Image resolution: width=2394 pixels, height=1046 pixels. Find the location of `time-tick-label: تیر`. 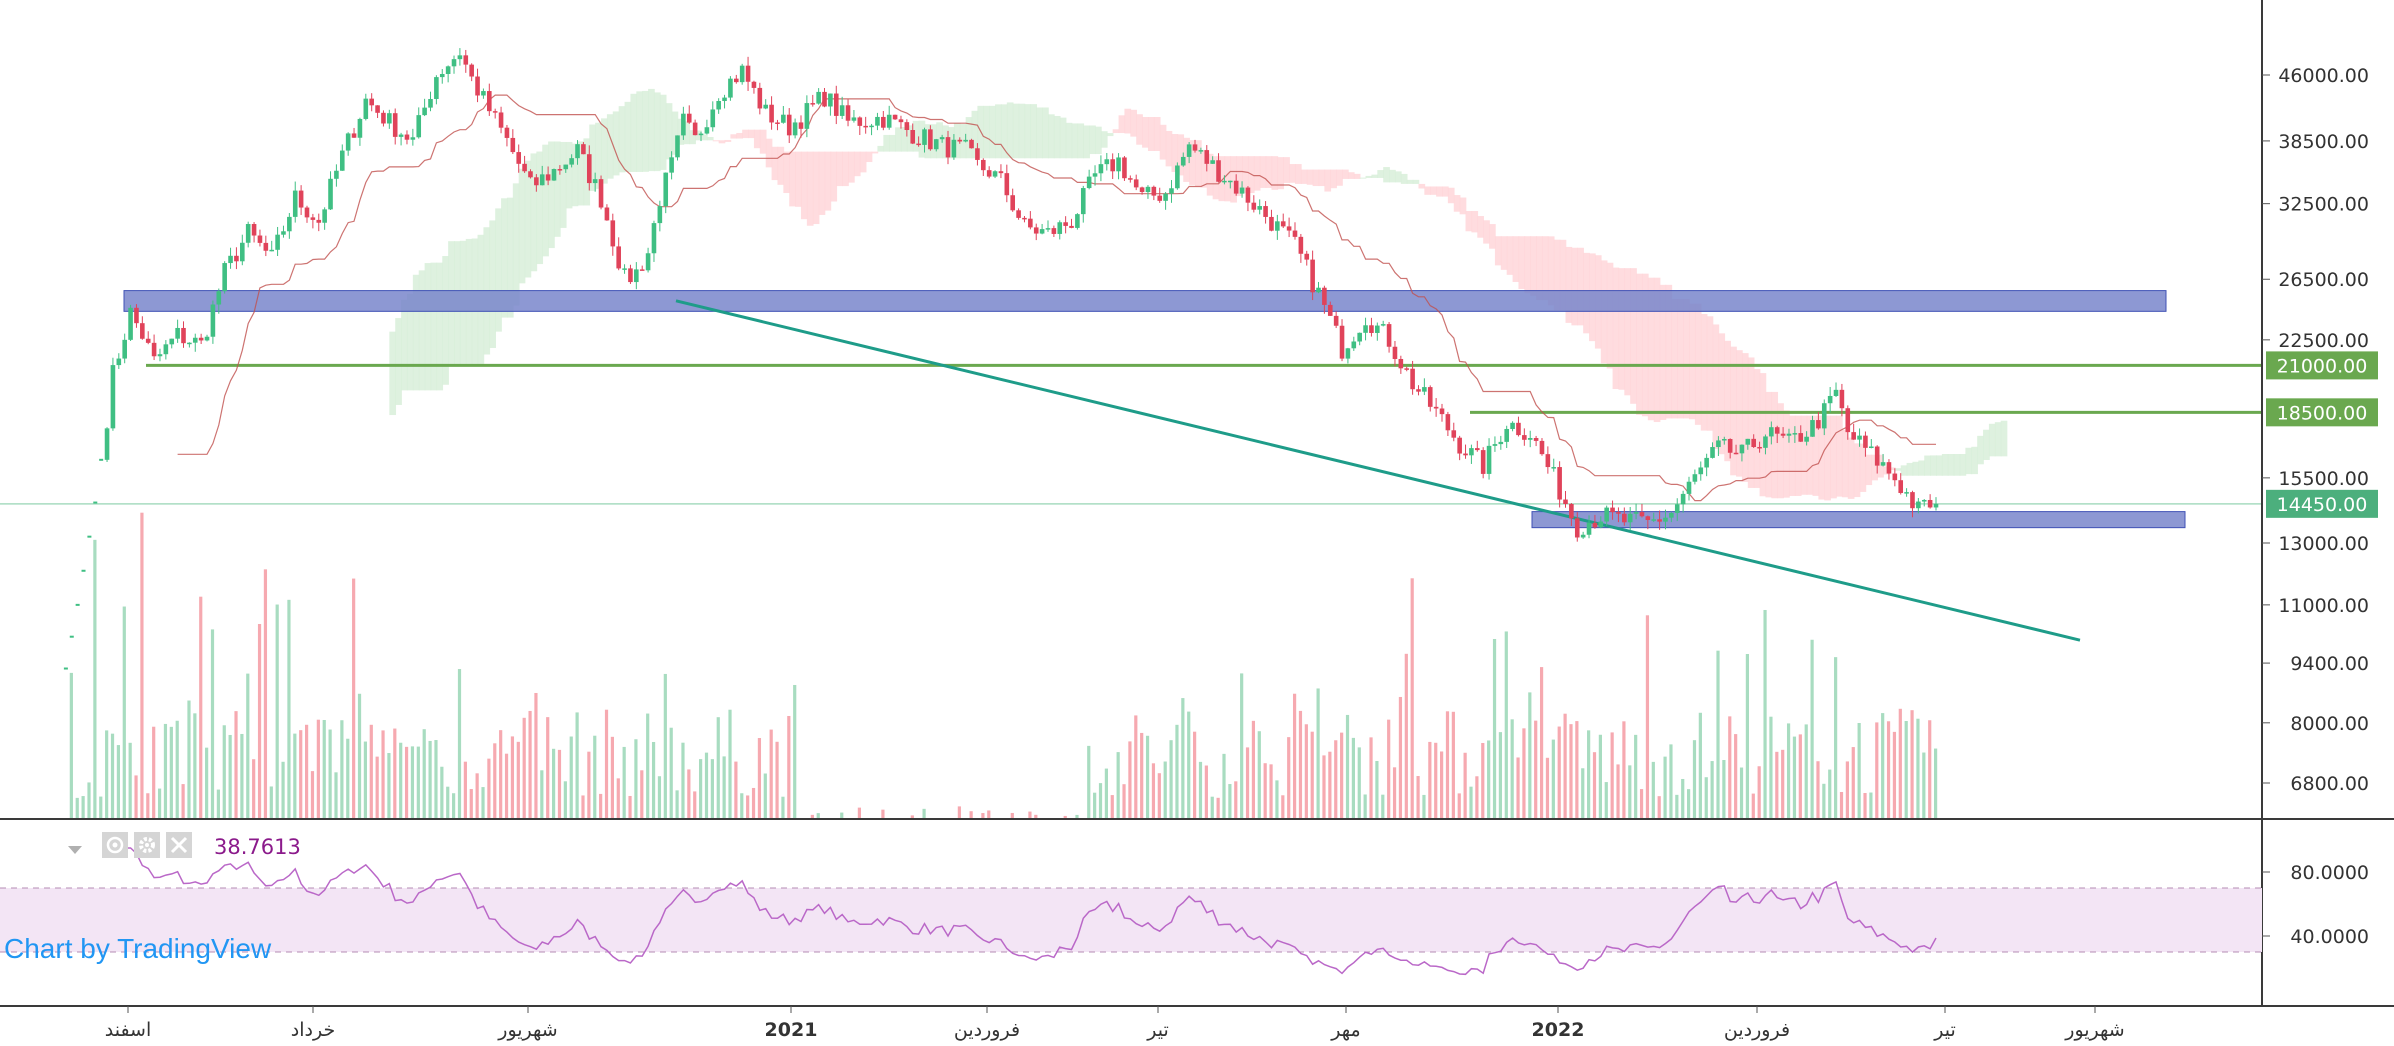

time-tick-label: تیر is located at coordinates (1157, 1030).